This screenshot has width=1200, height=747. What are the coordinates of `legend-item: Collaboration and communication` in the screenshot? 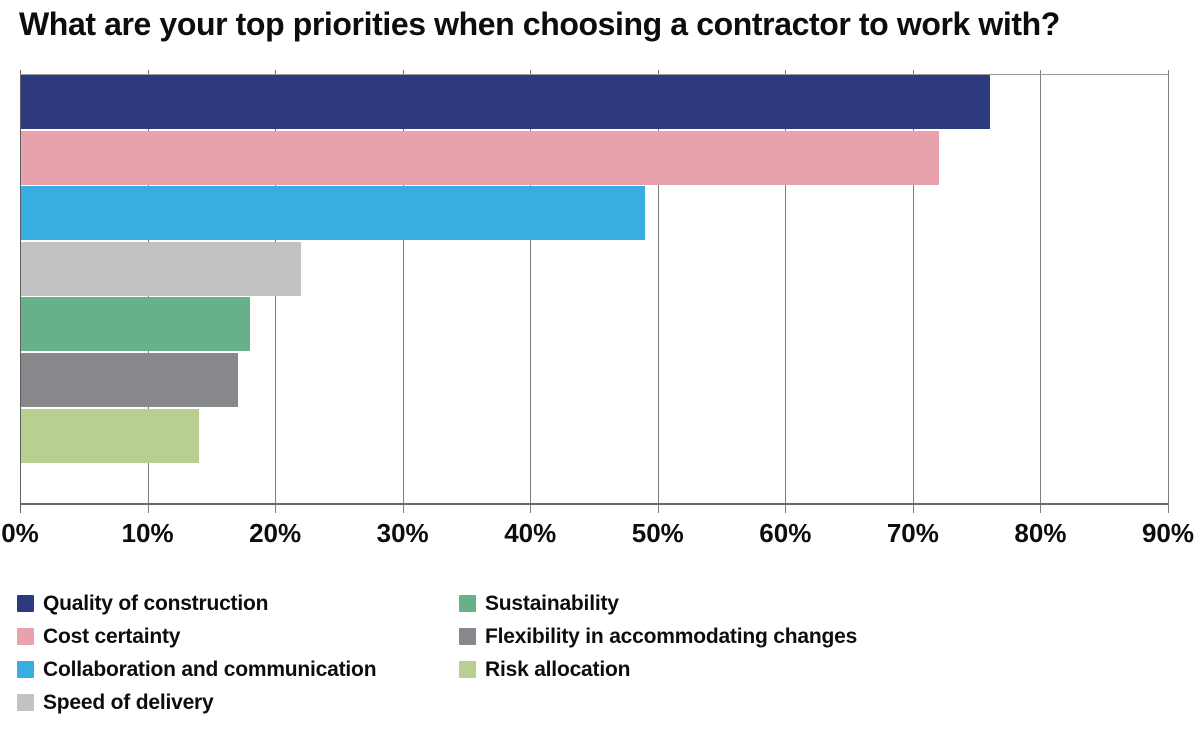 It's located at (197, 669).